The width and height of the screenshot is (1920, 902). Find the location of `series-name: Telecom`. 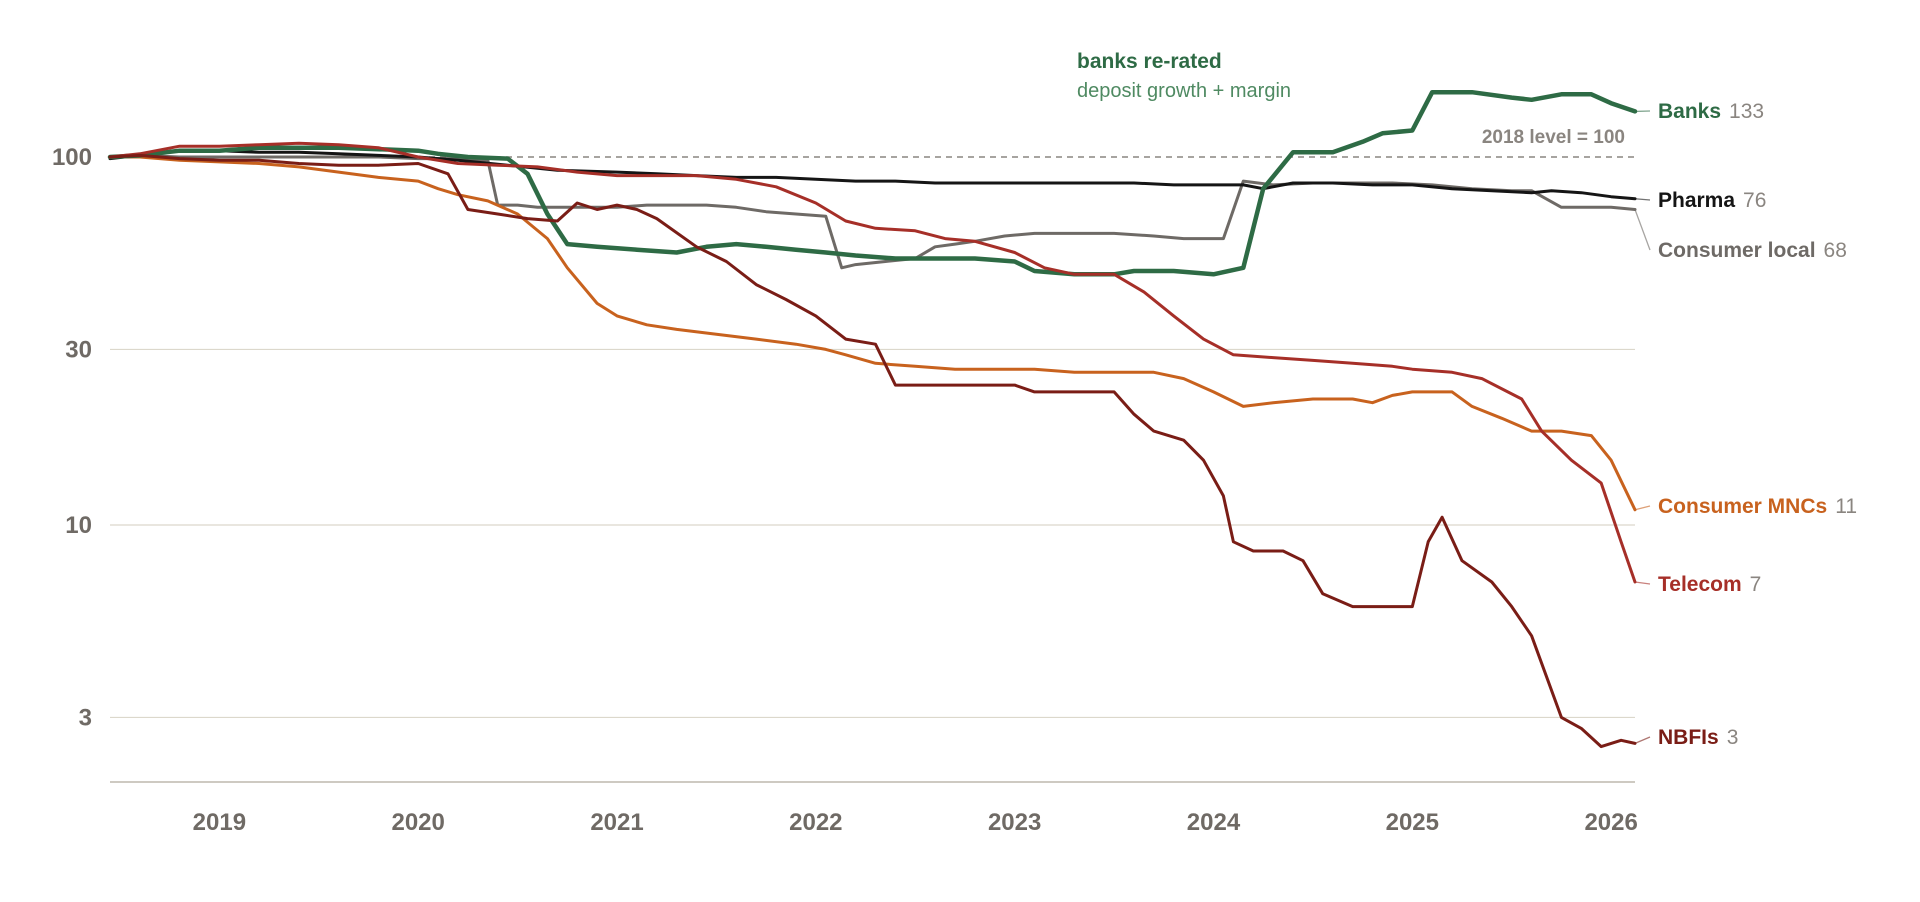

series-name: Telecom is located at coordinates (1700, 584).